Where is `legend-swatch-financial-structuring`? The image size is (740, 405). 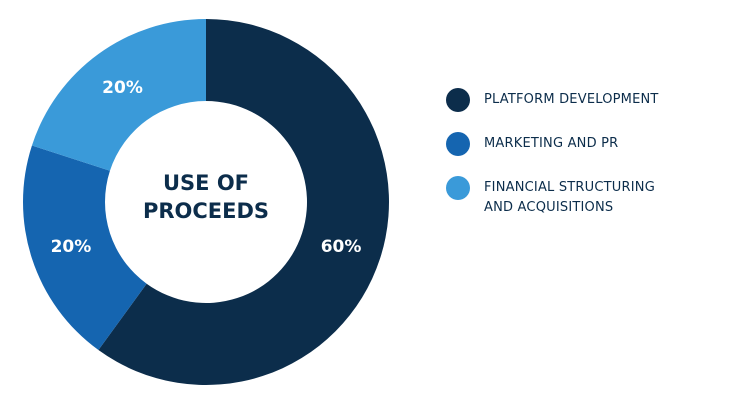
legend-swatch-financial-structuring is located at coordinates (458, 188).